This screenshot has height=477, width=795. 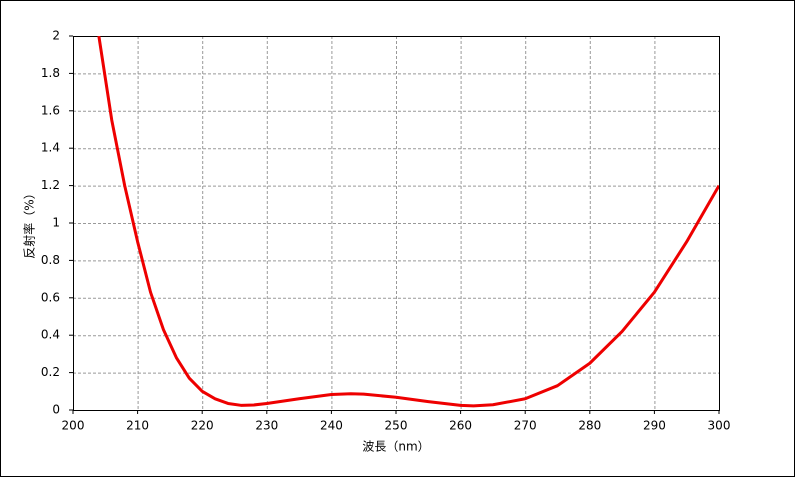 What do you see at coordinates (50, 148) in the screenshot?
I see `y-tick-label: 1.4` at bounding box center [50, 148].